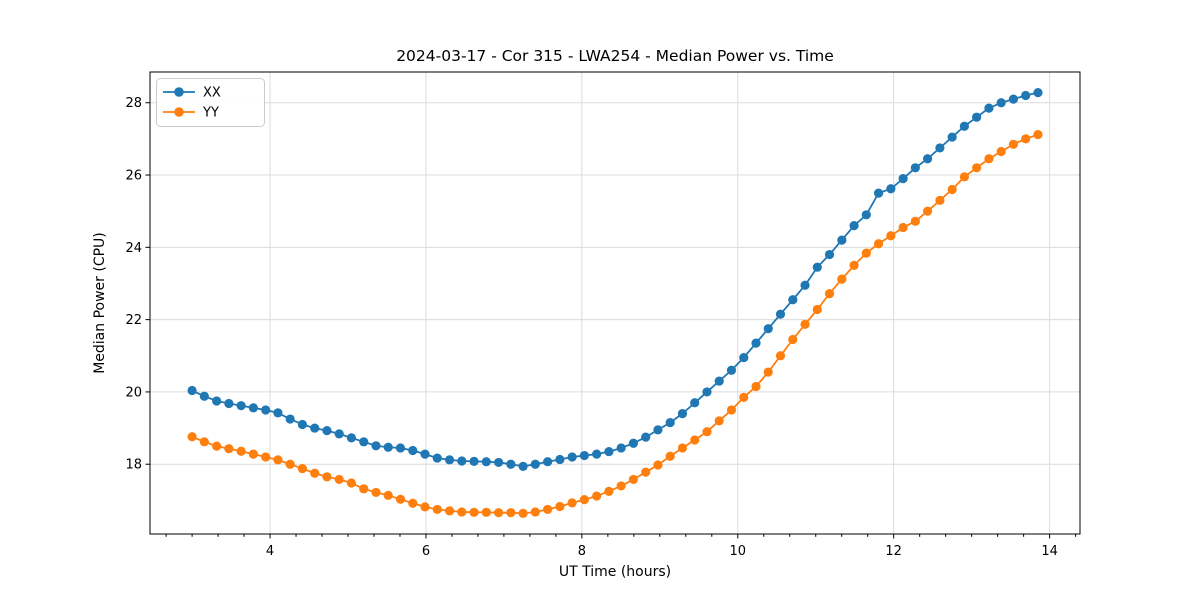  Describe the element at coordinates (179, 112) in the screenshot. I see `legend-sample-marker-yy` at that location.